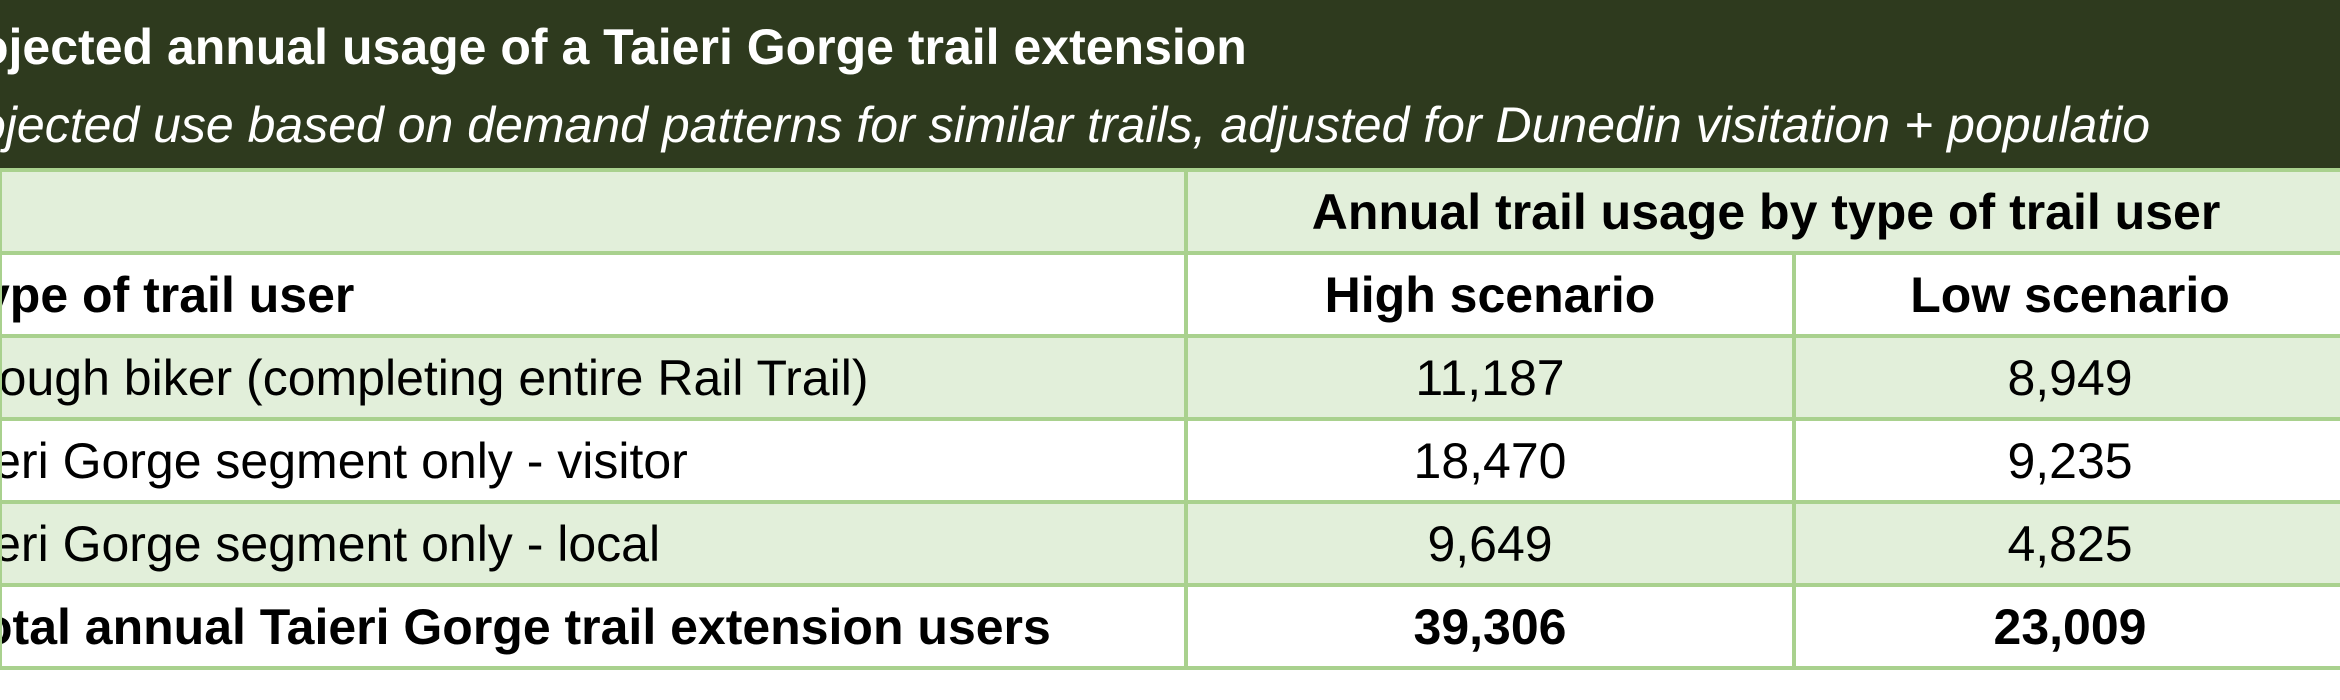 The image size is (2340, 700). Describe the element at coordinates (1490, 626) in the screenshot. I see `total-high: 39,306` at that location.